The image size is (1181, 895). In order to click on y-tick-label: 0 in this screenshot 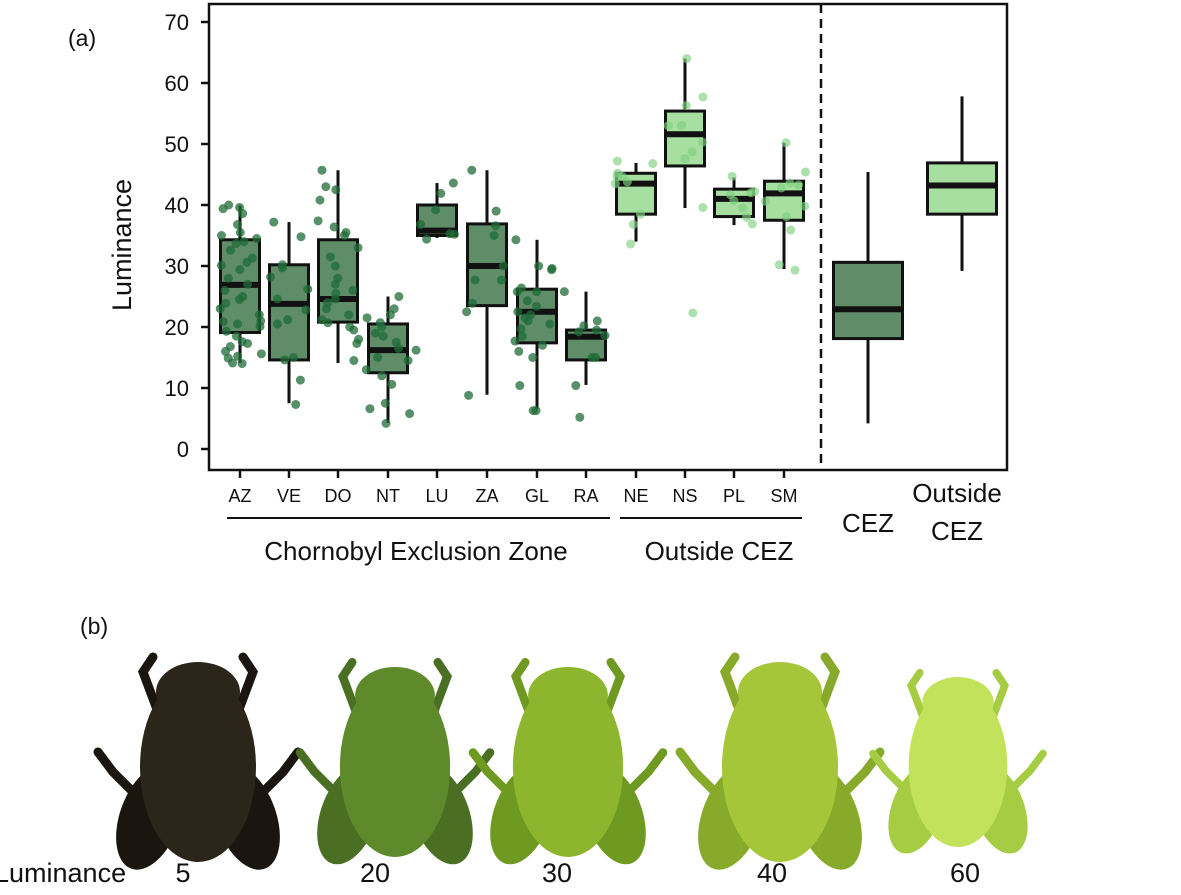, I will do `click(183, 449)`.